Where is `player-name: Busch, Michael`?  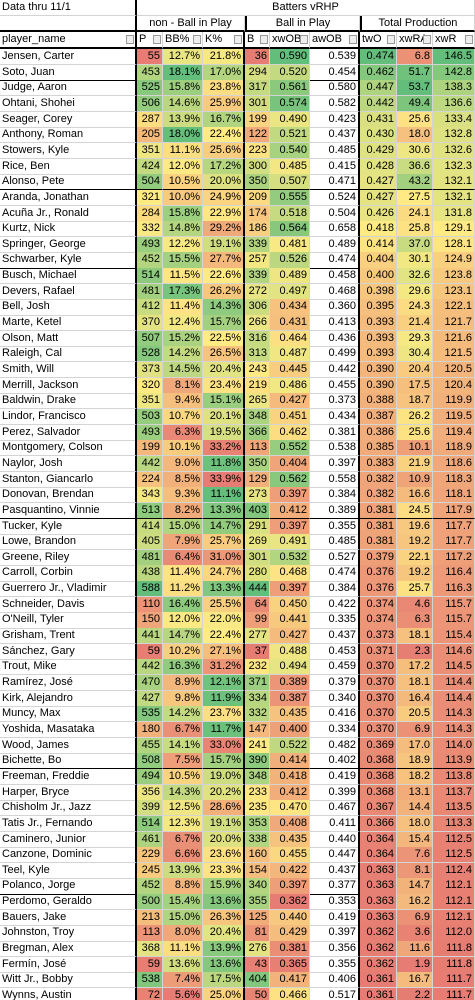
player-name: Busch, Michael is located at coordinates (68, 276).